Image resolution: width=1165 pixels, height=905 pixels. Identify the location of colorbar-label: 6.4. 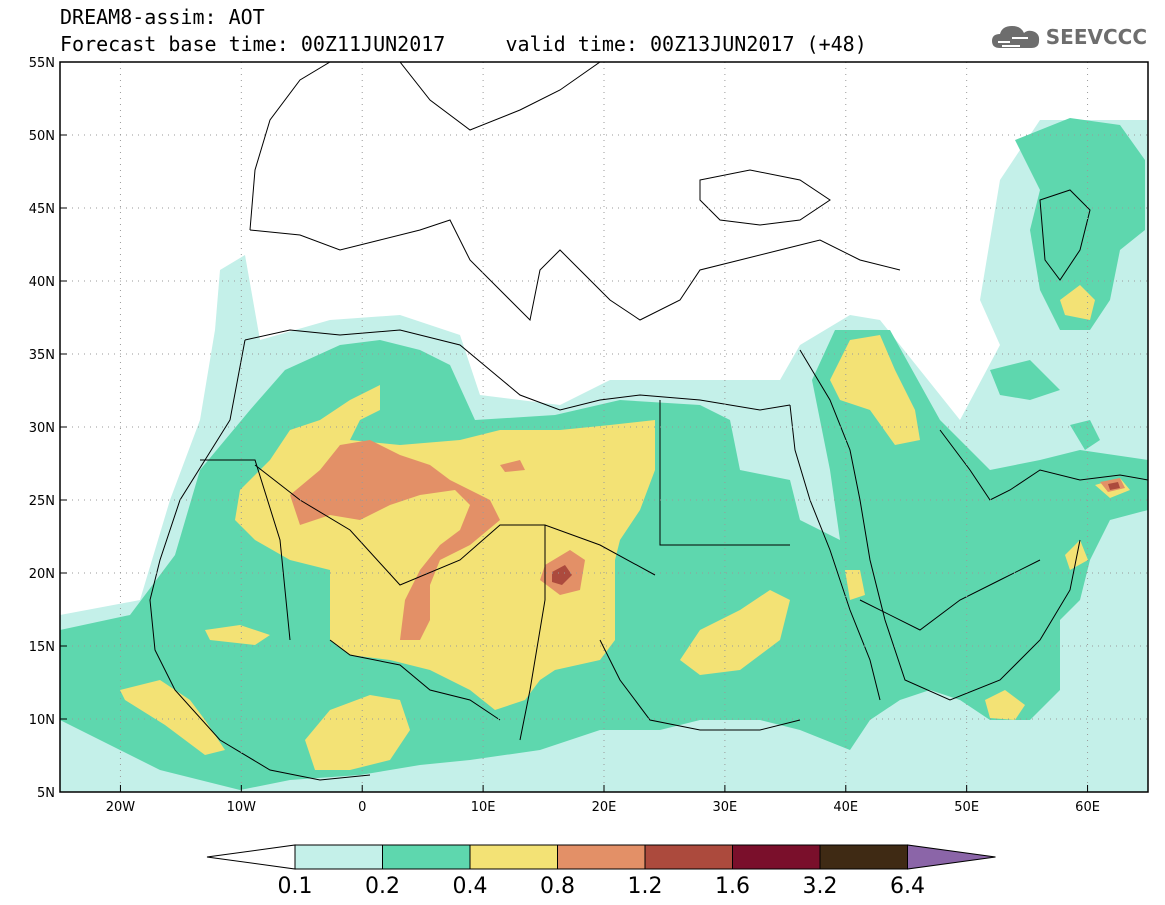
(907, 886).